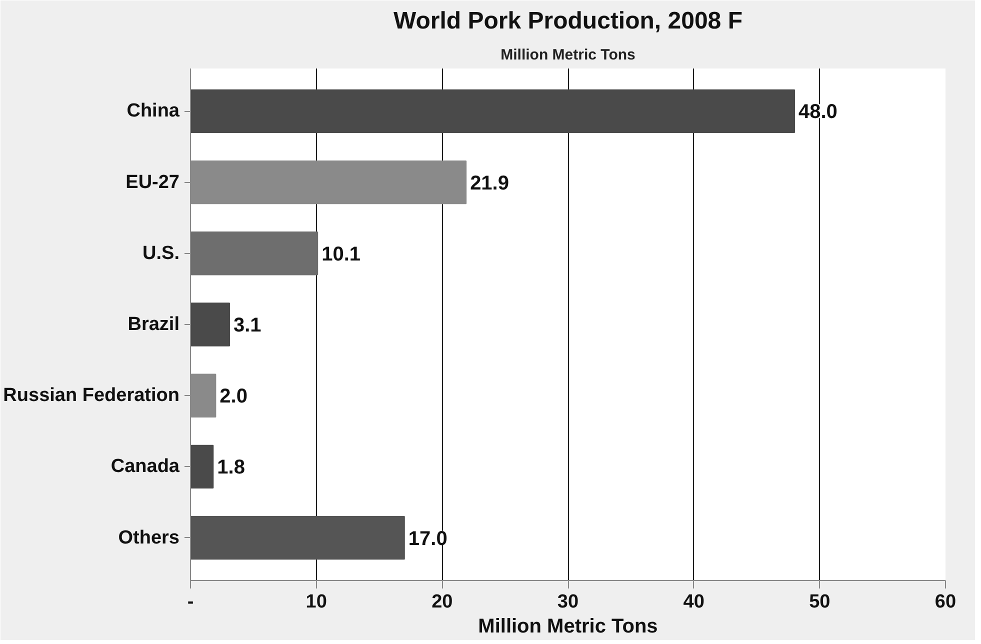 The image size is (981, 644). What do you see at coordinates (490, 183) in the screenshot?
I see `data-label: 21.9` at bounding box center [490, 183].